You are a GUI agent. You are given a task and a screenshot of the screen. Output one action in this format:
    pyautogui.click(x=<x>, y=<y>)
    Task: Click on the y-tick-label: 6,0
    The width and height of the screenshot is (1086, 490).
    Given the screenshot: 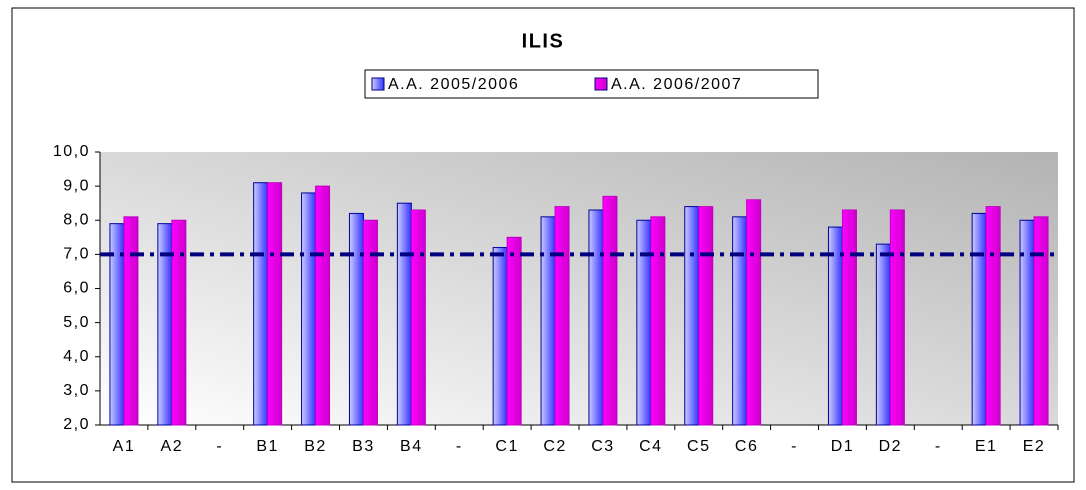 What is the action you would take?
    pyautogui.click(x=76, y=288)
    